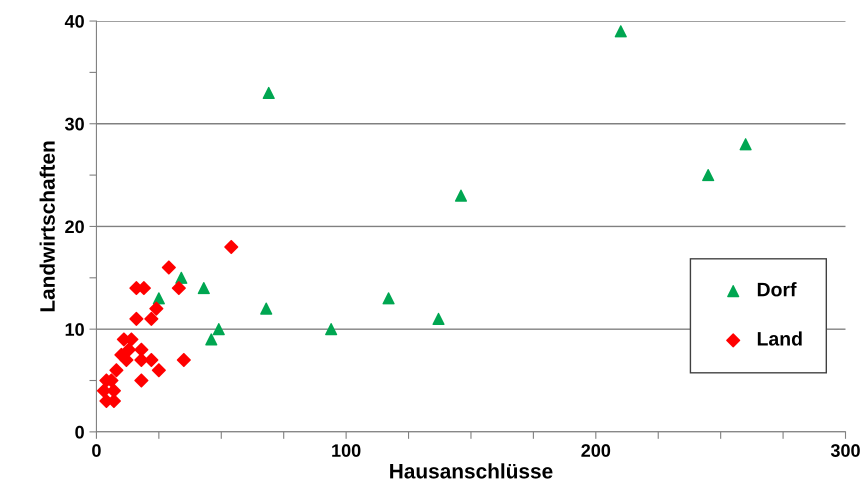  Describe the element at coordinates (346, 450) in the screenshot. I see `x-tick-label: 100` at that location.